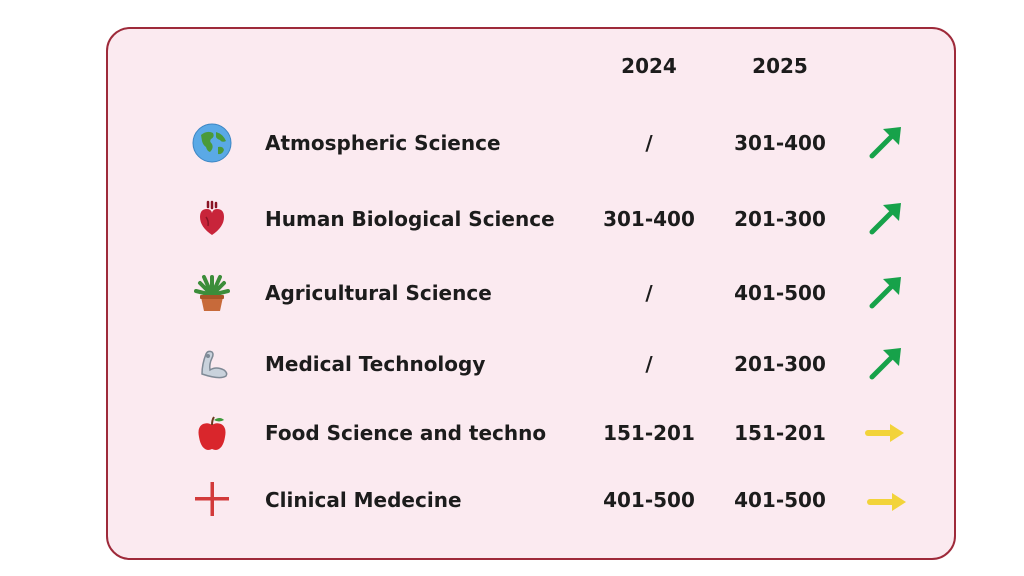  I want to click on potted-plant-icon, so click(212, 293).